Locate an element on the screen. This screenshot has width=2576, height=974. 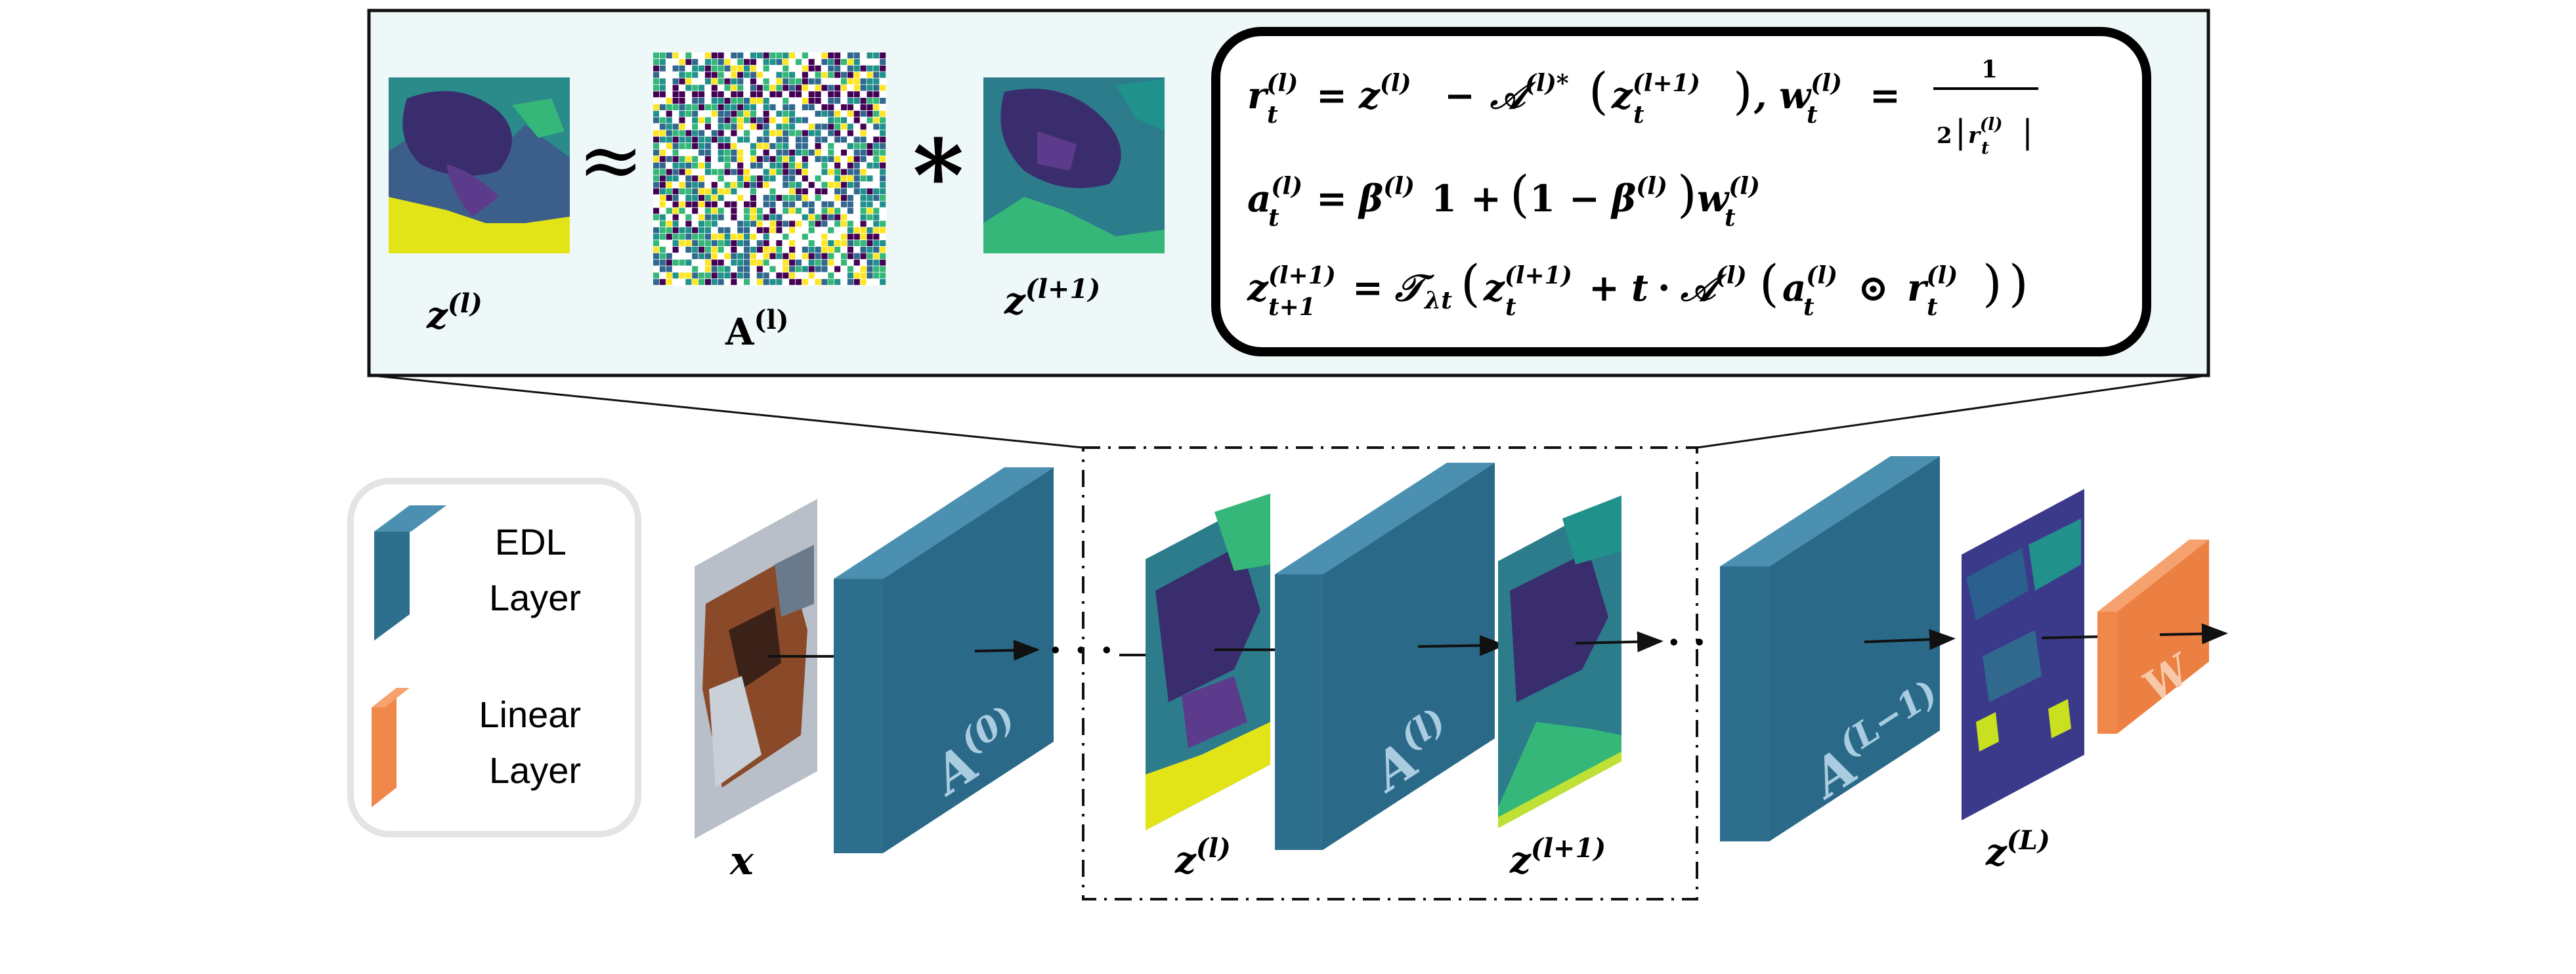
linear-layer-W is located at coordinates (2153, 637).